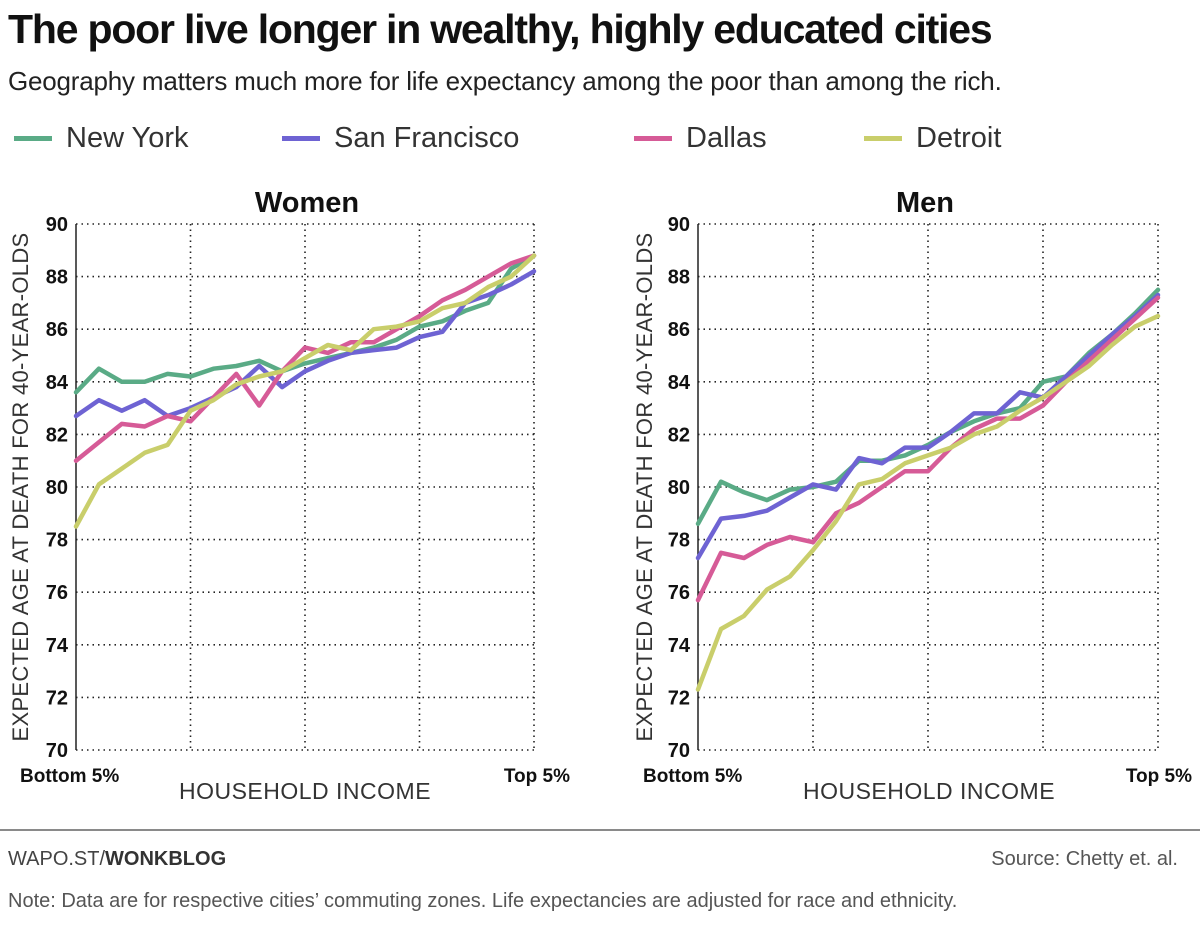  I want to click on men-y-tick-label: 72, so click(679, 698).